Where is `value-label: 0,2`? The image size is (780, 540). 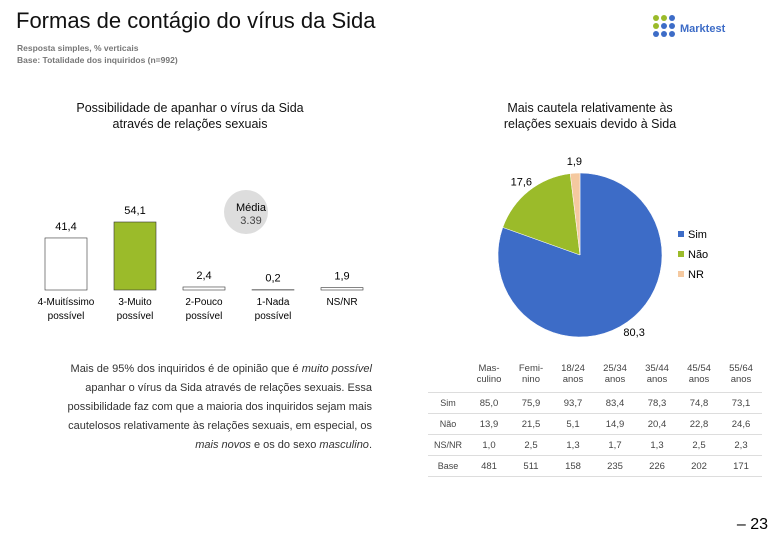
value-label: 0,2 is located at coordinates (272, 279).